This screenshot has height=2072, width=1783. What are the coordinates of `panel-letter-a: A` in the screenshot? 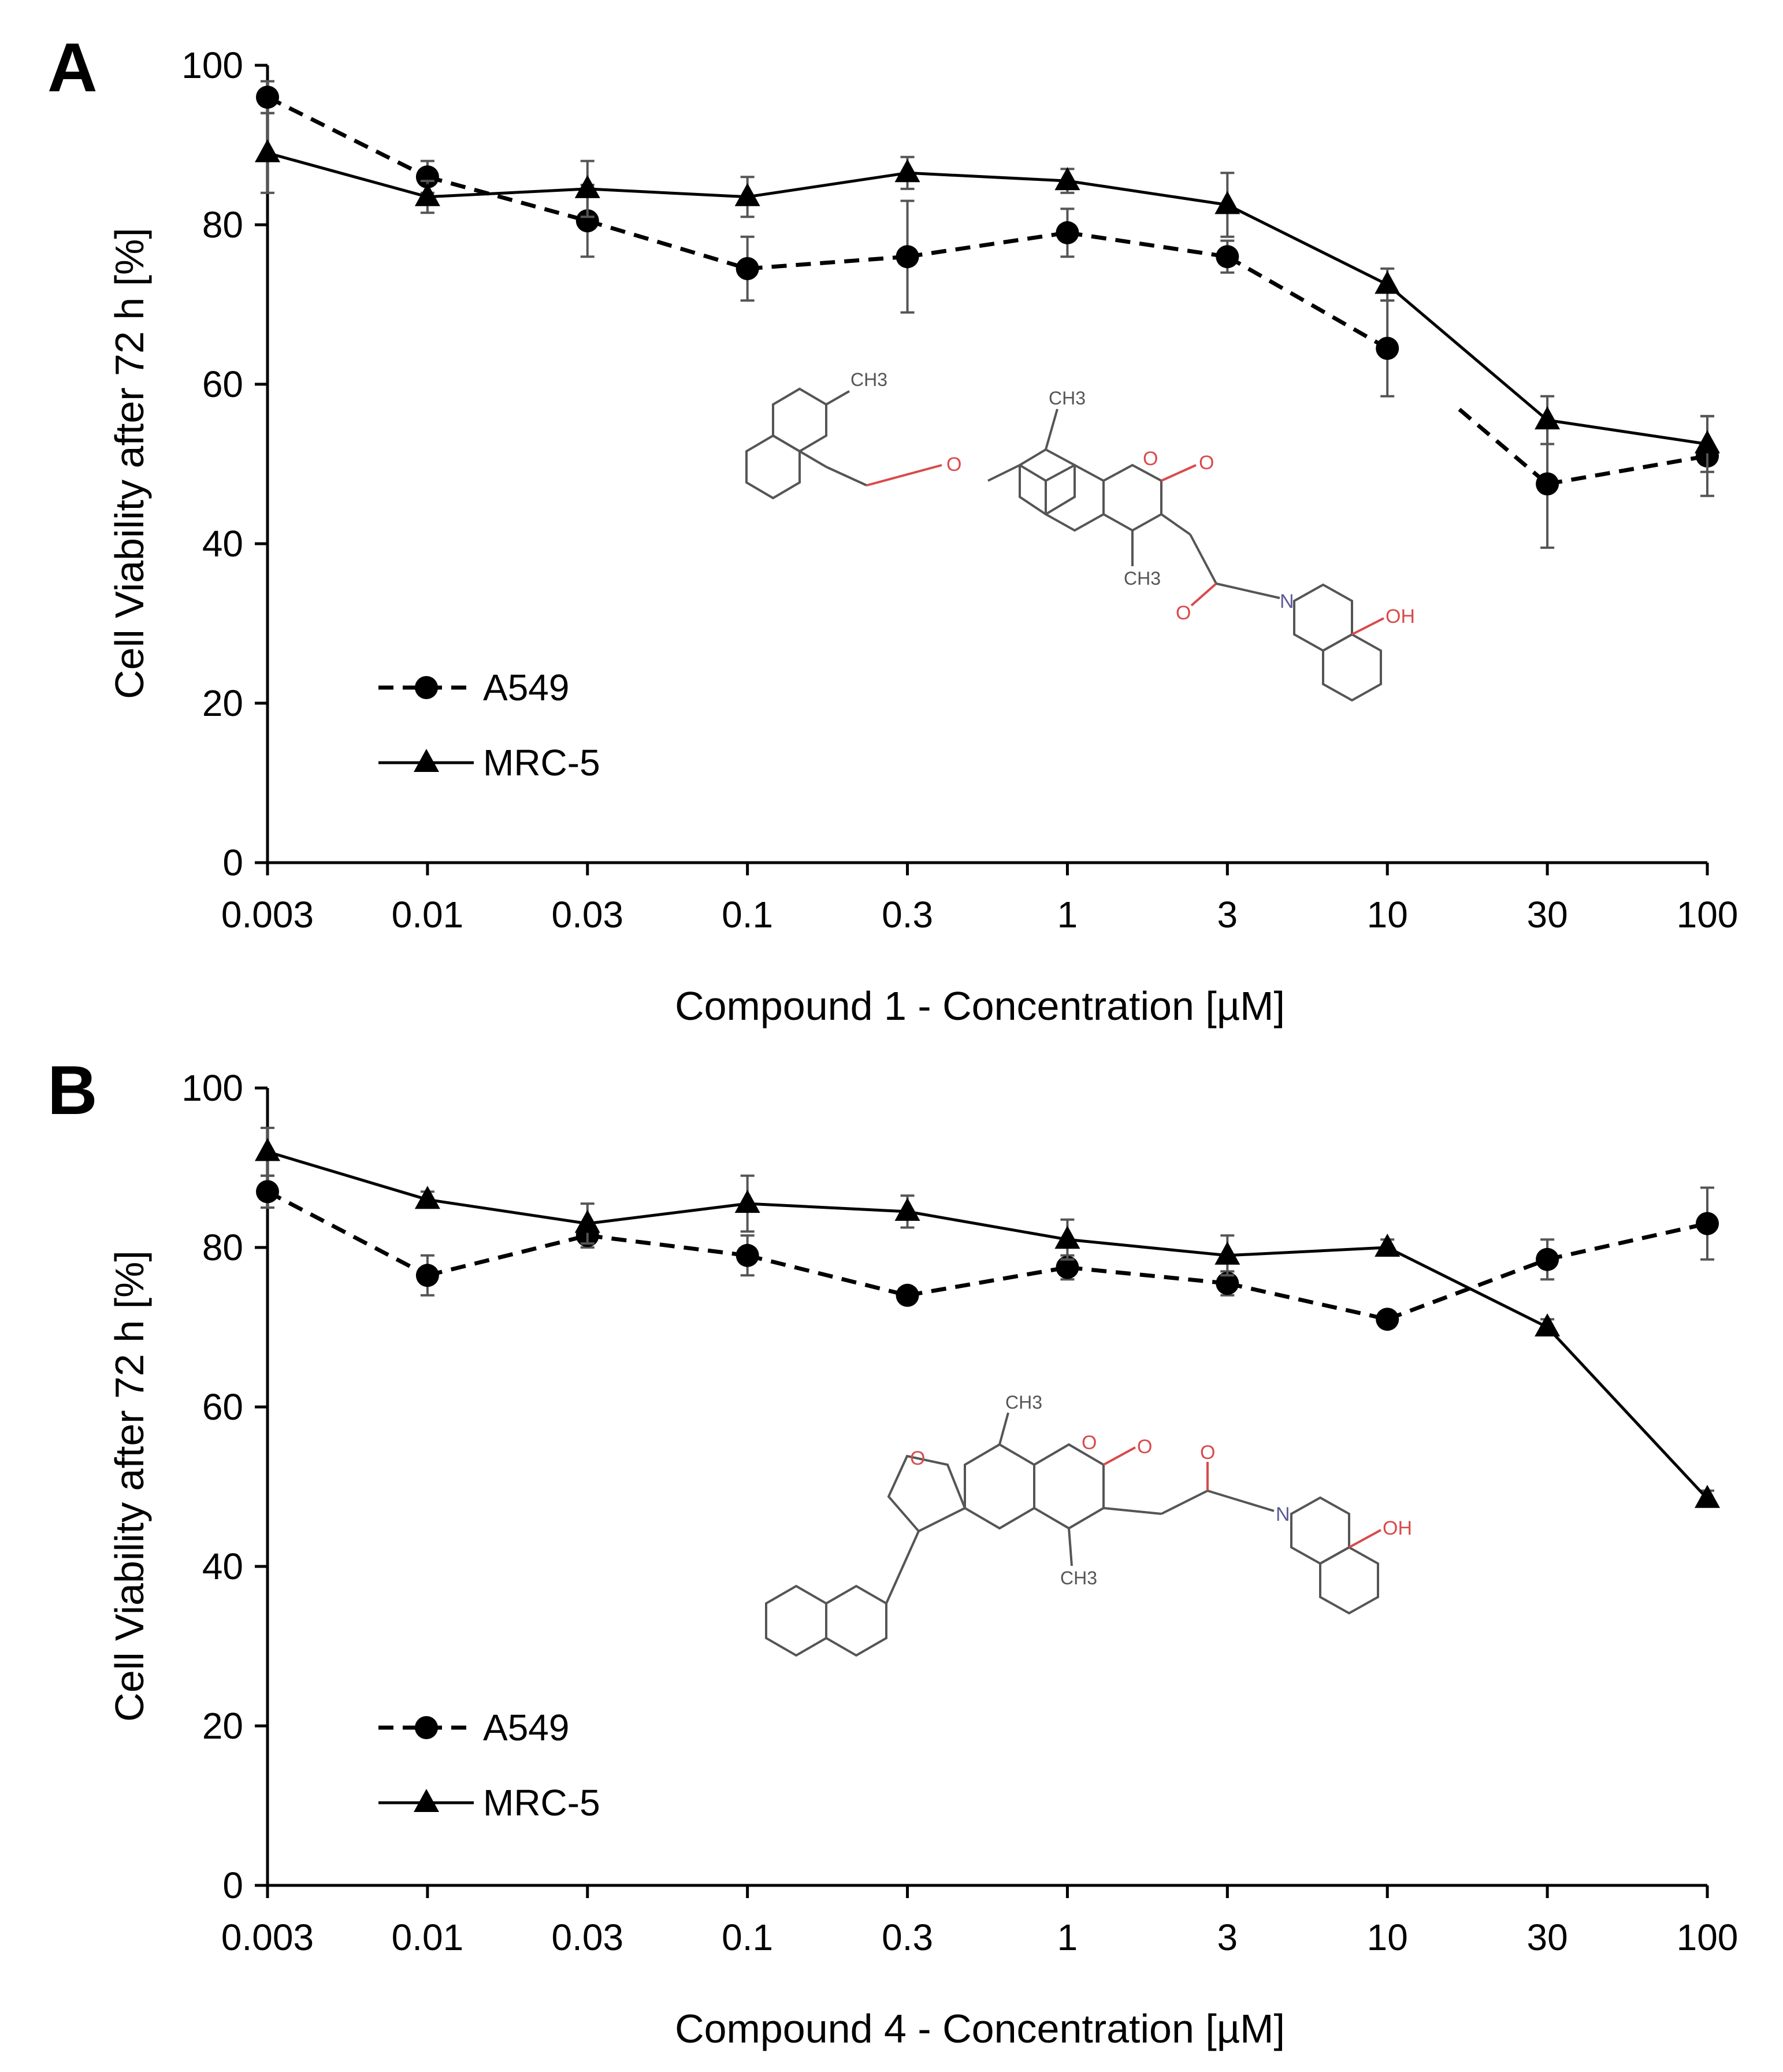 It's located at (72, 67).